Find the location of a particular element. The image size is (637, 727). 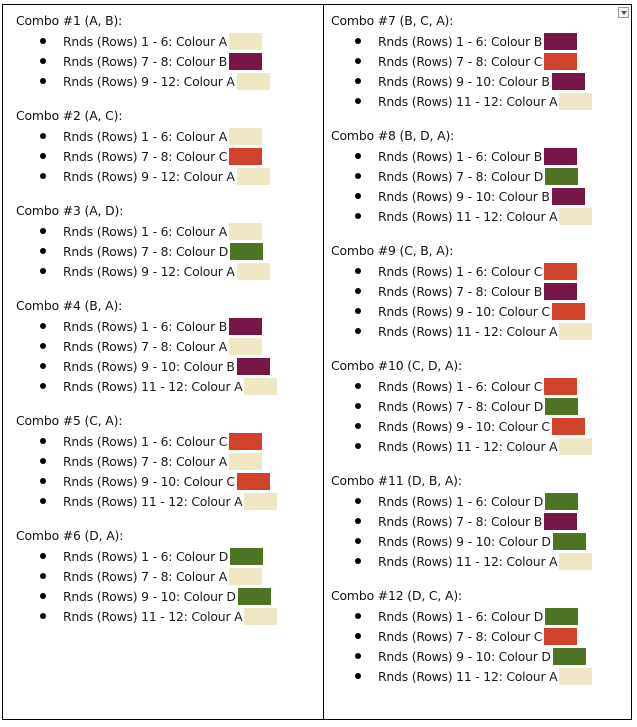

combo-block: Combo #8 (B, D, A): Rnds (Rows) 1 - 6 is located at coordinates (481, 176).